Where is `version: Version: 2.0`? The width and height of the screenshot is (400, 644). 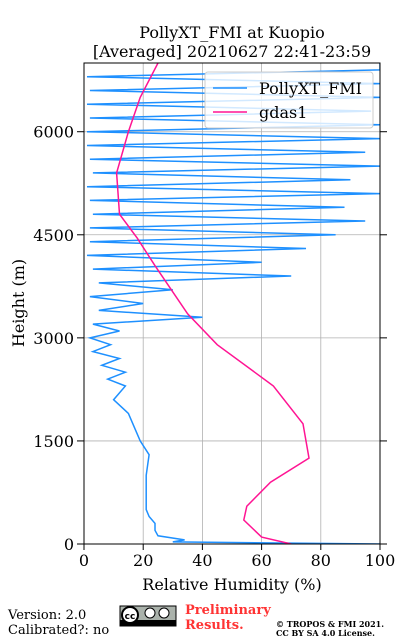 version: Version: 2.0 is located at coordinates (46, 615).